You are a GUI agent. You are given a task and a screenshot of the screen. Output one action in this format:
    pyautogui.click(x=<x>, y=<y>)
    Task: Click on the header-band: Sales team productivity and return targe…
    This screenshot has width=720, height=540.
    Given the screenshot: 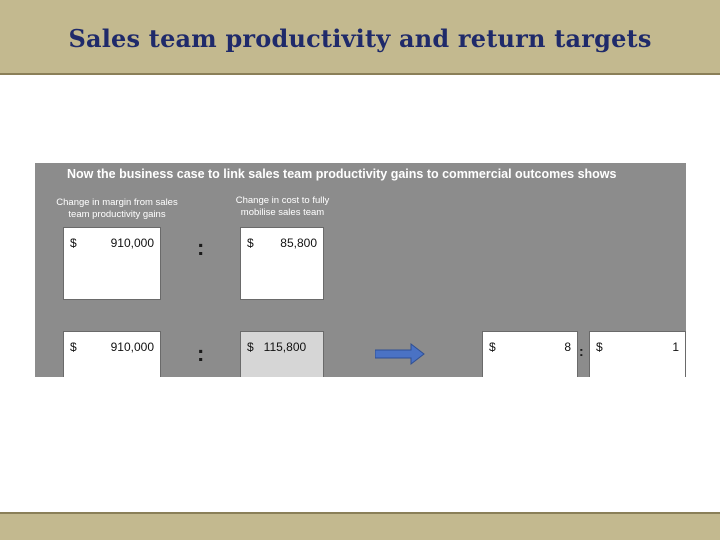 What is the action you would take?
    pyautogui.click(x=360, y=37)
    